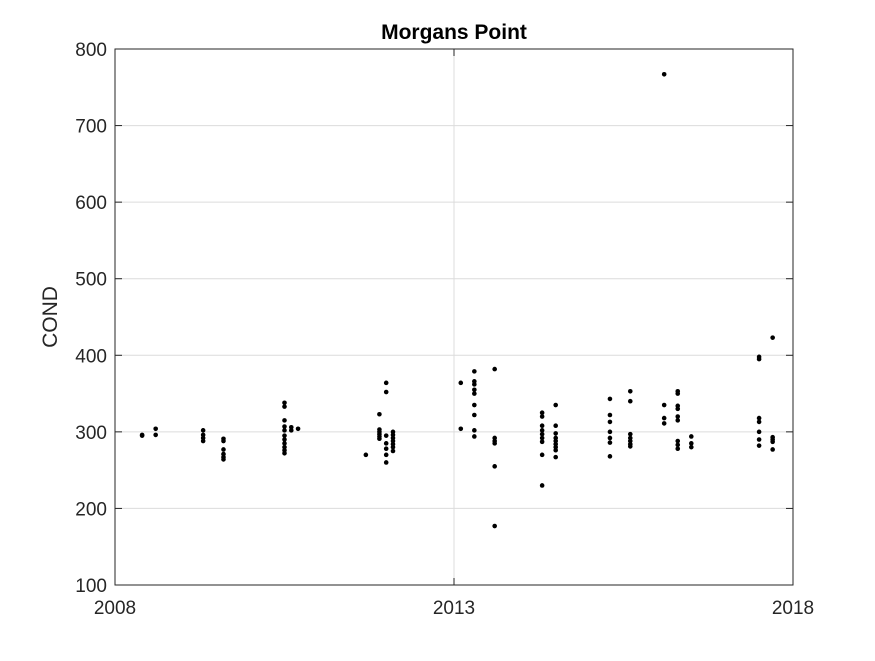  I want to click on y-tick-label: 400, so click(91, 356).